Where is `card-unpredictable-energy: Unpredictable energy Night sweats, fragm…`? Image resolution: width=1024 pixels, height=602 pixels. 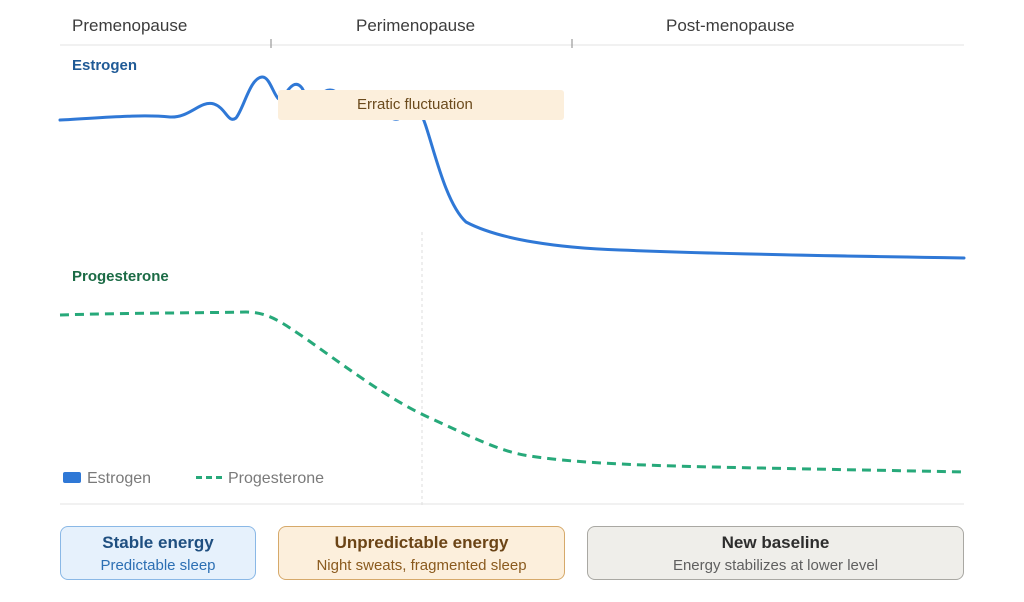 card-unpredictable-energy: Unpredictable energy Night sweats, fragm… is located at coordinates (421, 553).